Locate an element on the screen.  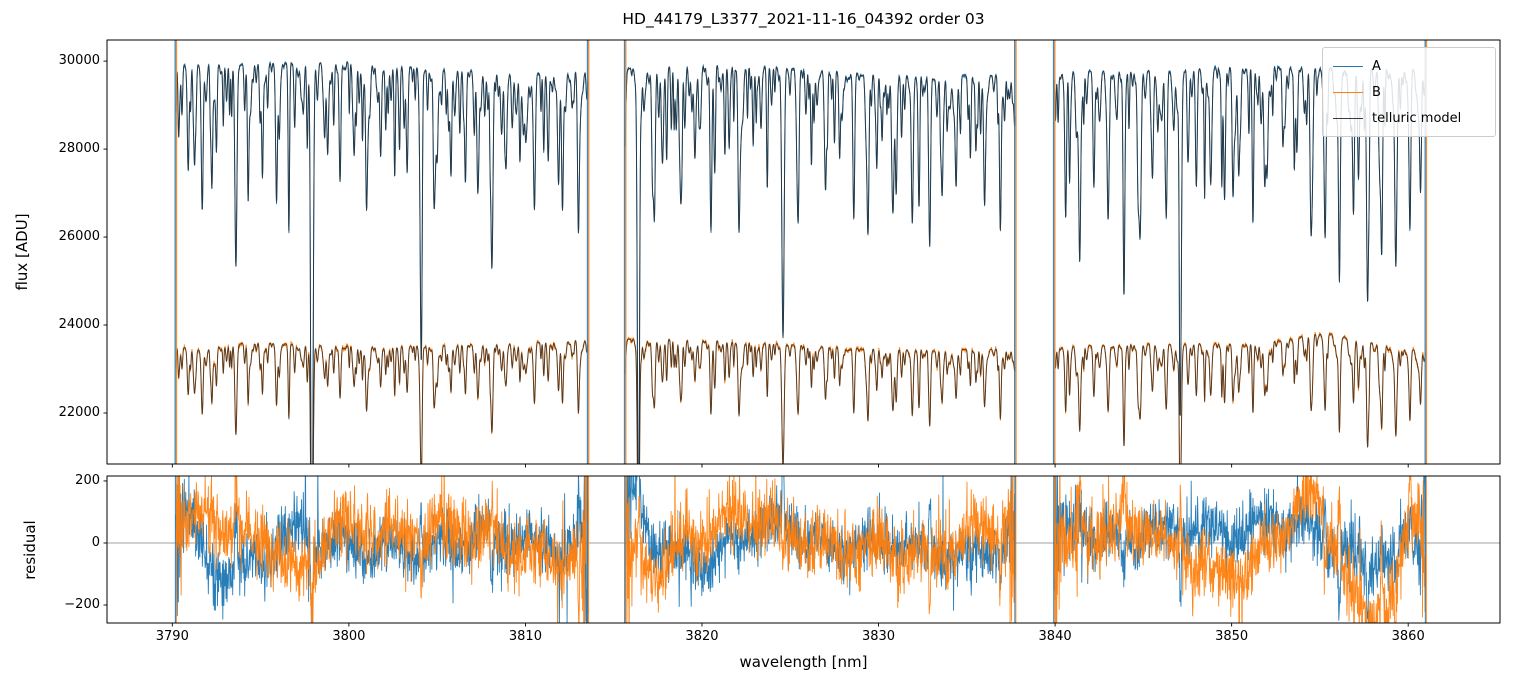
series-b-line-swatch is located at coordinates (1348, 92).